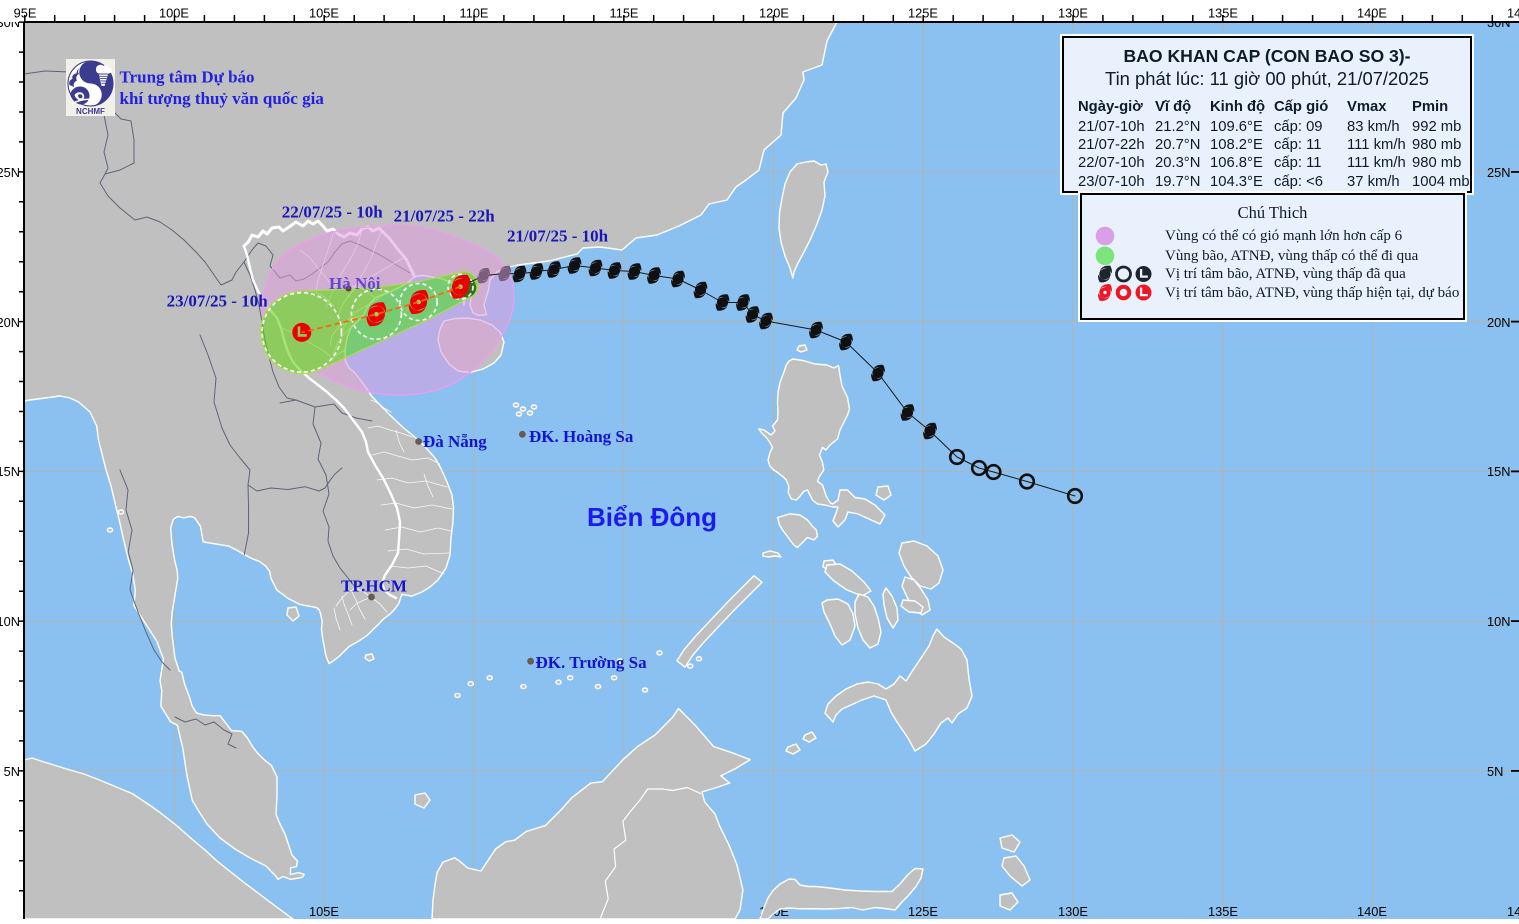  What do you see at coordinates (222, 98) in the screenshot?
I see `svg-text: khí tượng thuỷ văn quốc gia` at bounding box center [222, 98].